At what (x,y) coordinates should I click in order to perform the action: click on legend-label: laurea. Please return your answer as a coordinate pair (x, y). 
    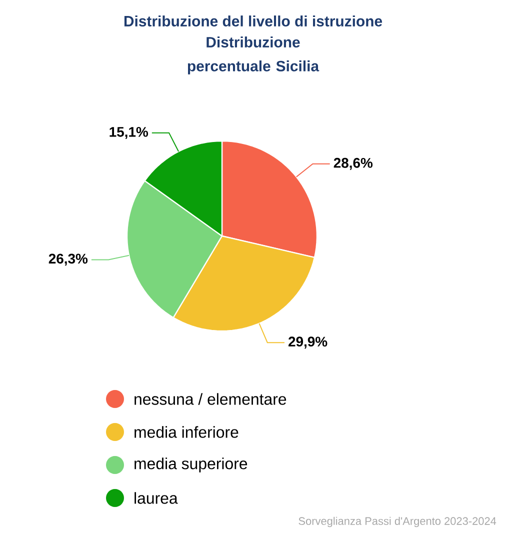
    Looking at the image, I should click on (156, 498).